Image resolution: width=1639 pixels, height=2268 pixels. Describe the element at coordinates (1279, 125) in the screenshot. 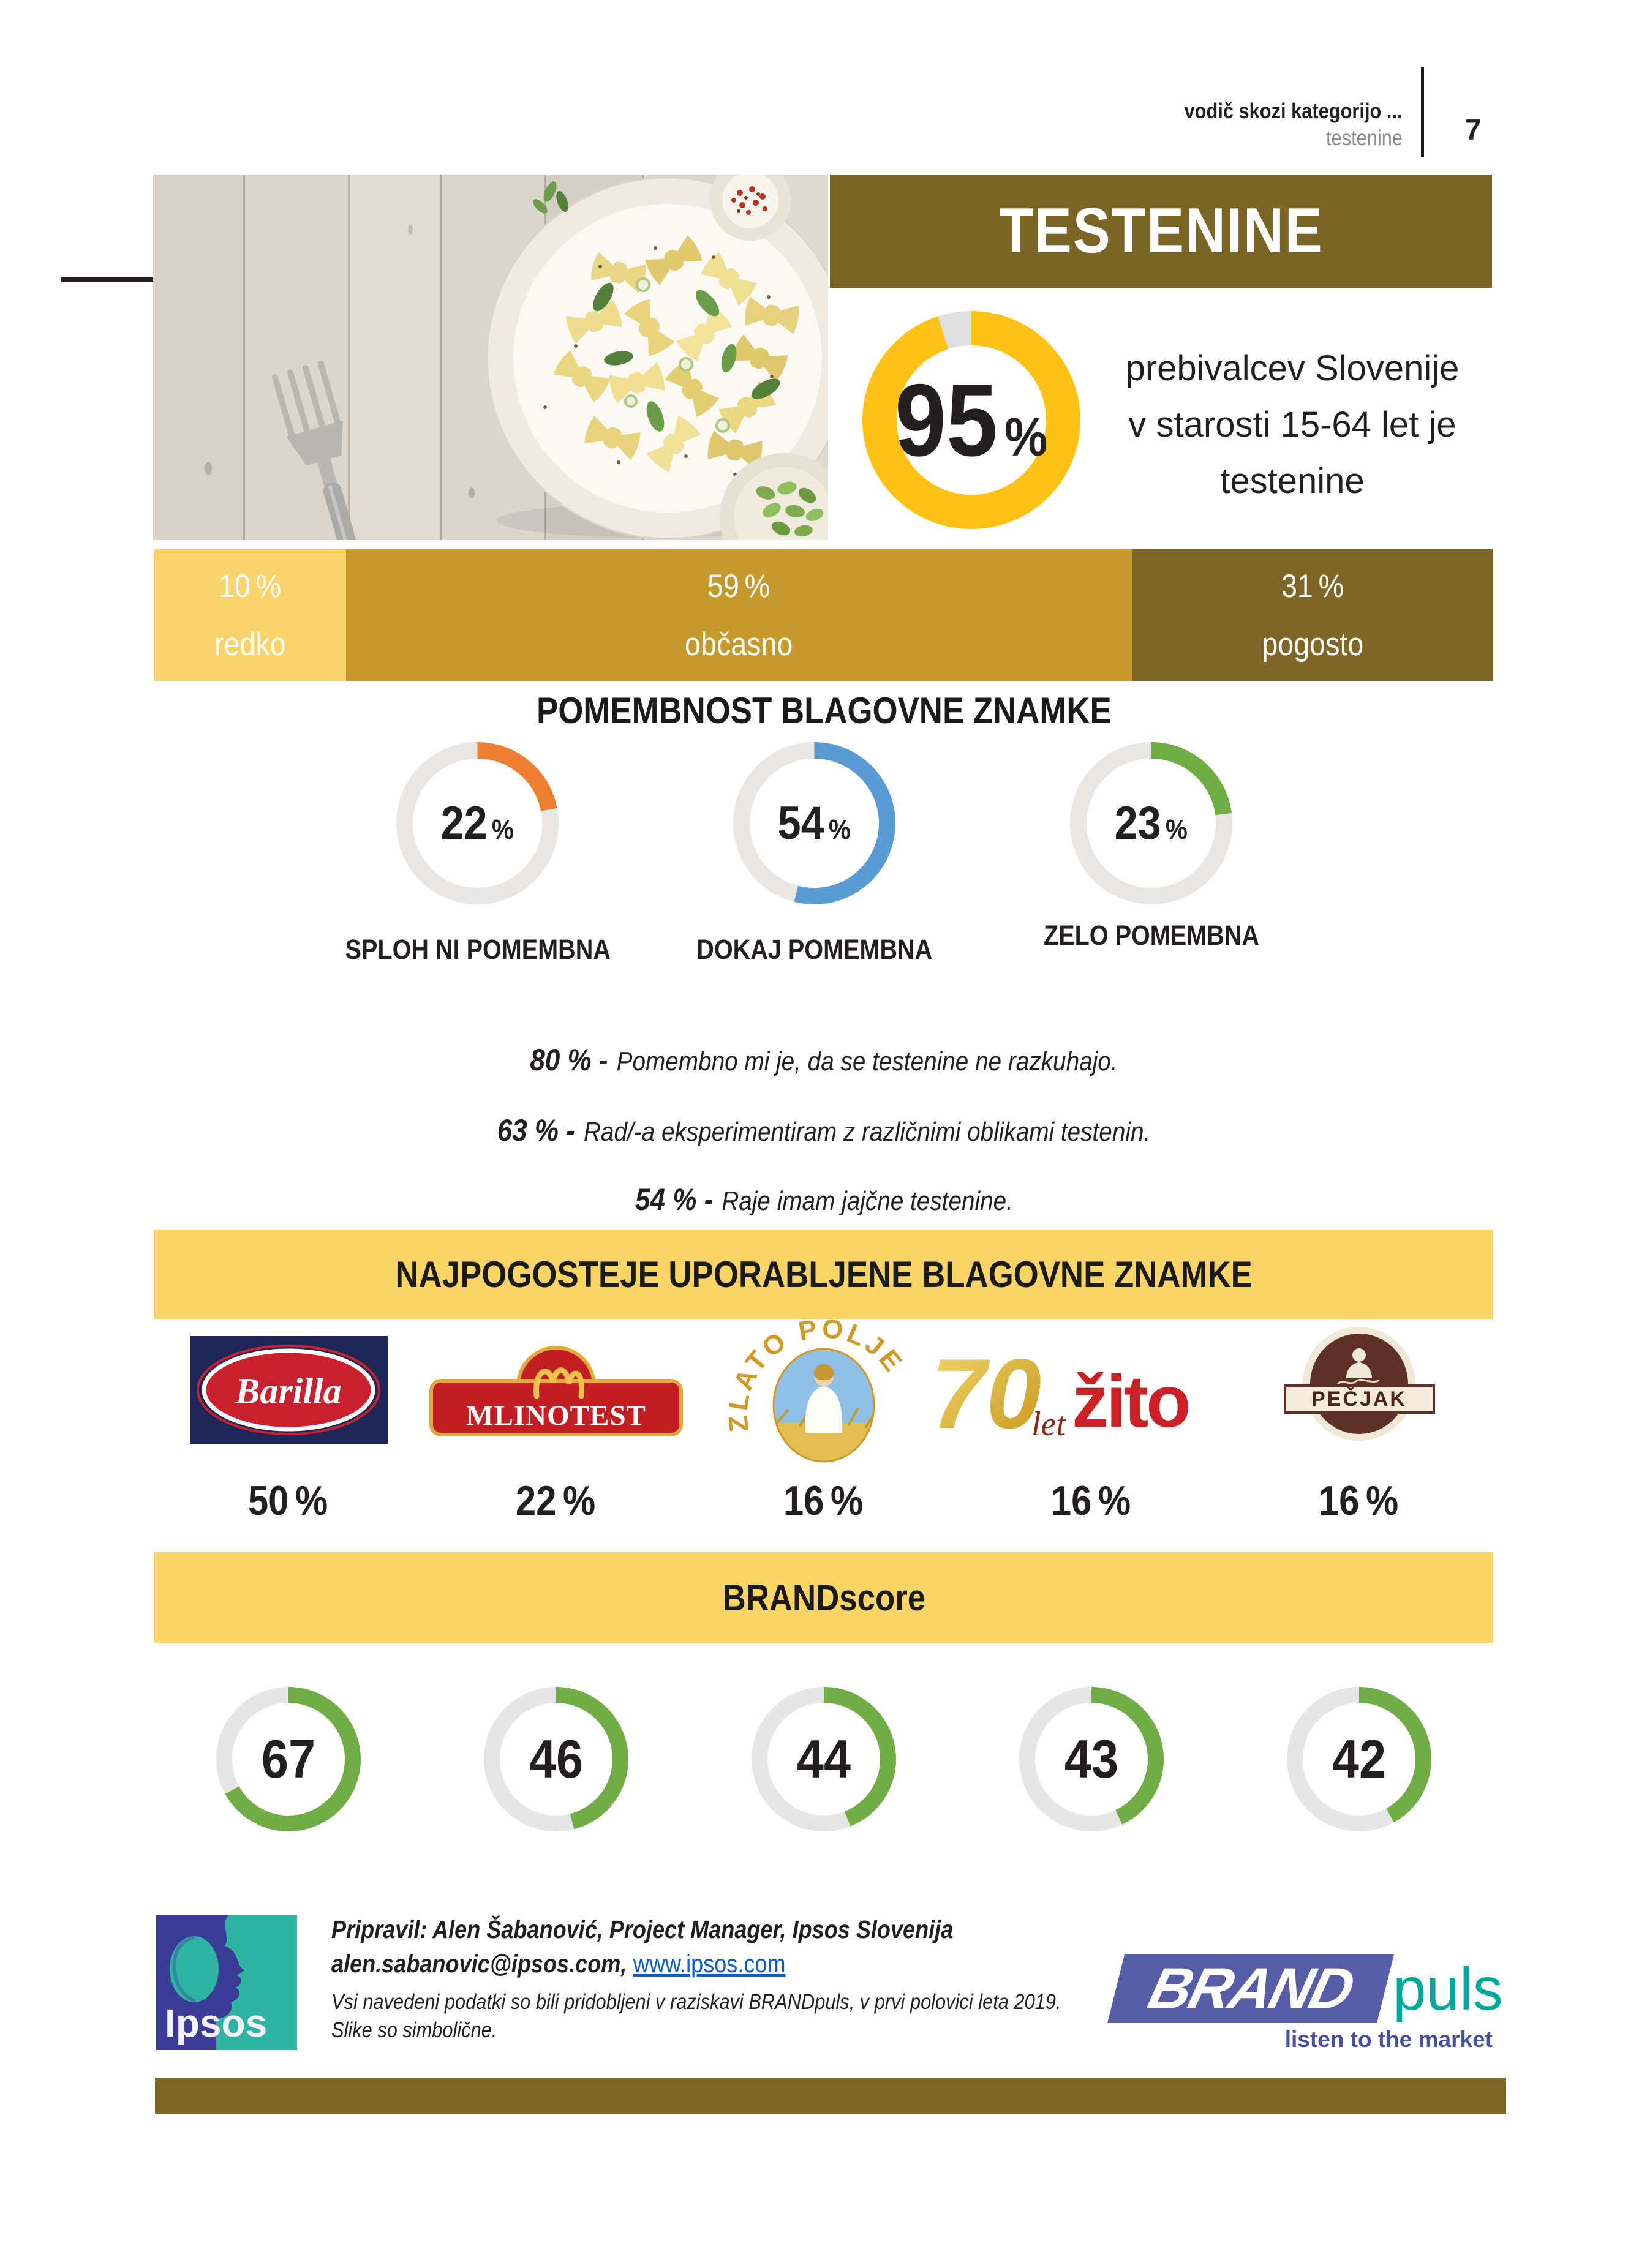

I see `breadcrumb: vodič skozi kategorijo ... testenine` at that location.